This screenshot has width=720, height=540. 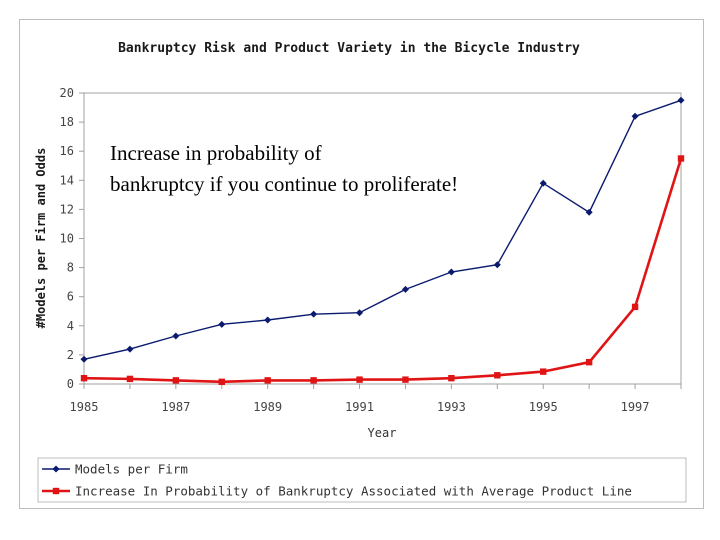 What do you see at coordinates (543, 407) in the screenshot?
I see `x-tick-label: 1995` at bounding box center [543, 407].